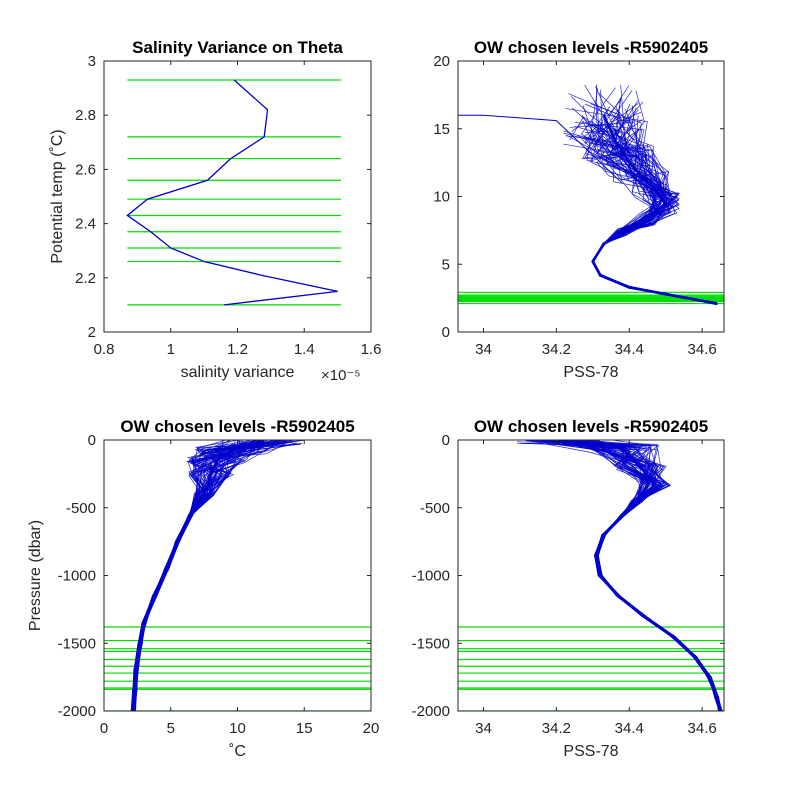  I want to click on y-axis-label: Potential temp (˚C), so click(57, 196).